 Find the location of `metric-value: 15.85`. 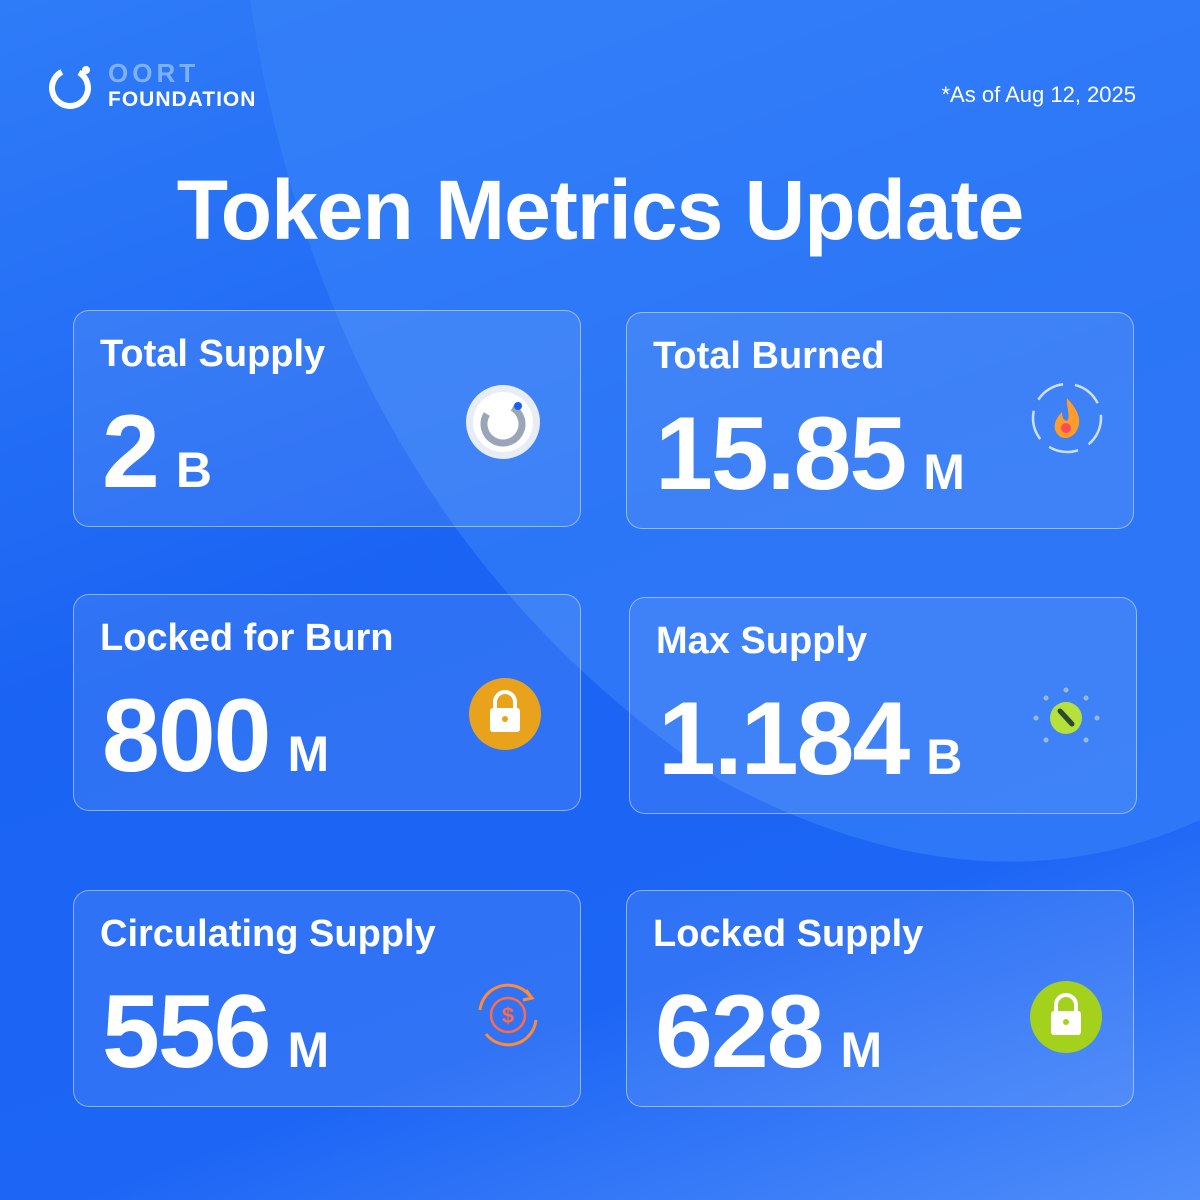

metric-value: 15.85 is located at coordinates (781, 454).